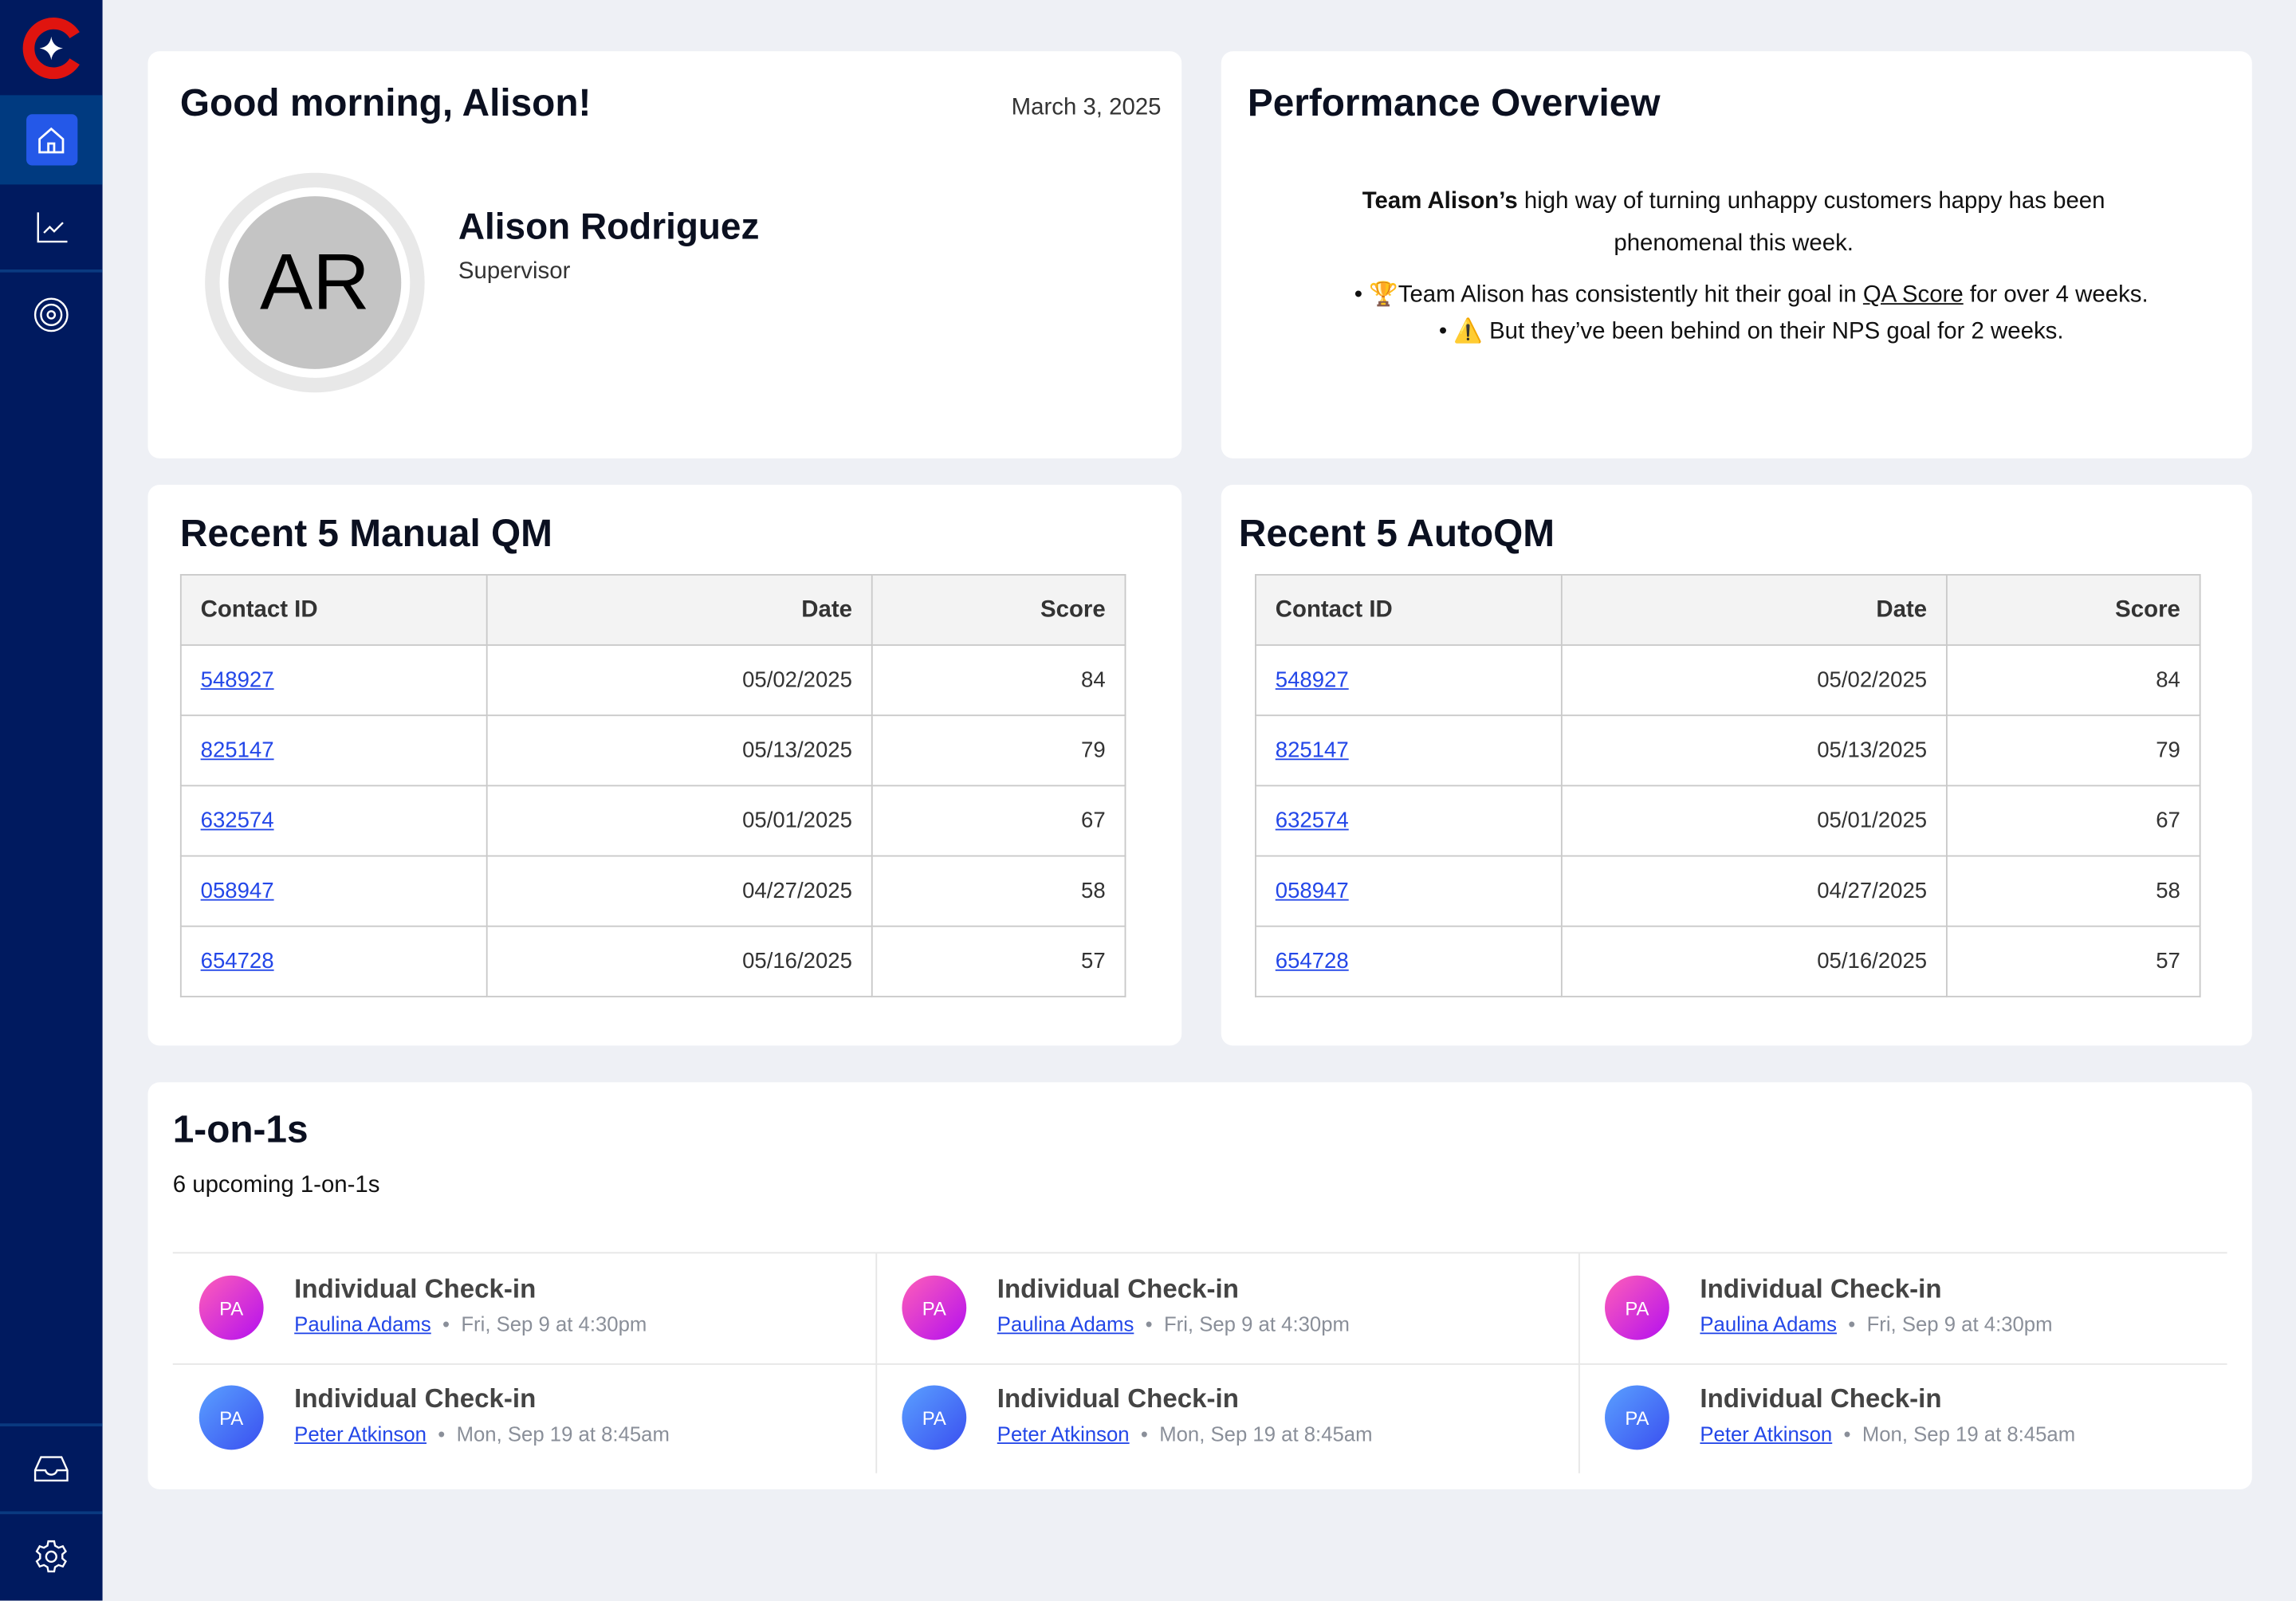  I want to click on sidebar-item-home, so click(51, 140).